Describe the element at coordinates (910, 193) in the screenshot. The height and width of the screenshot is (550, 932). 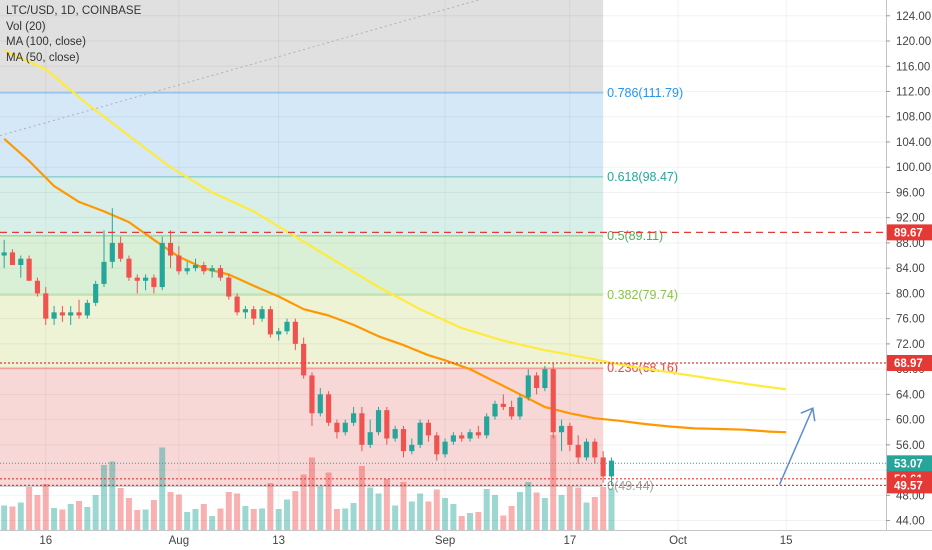
I see `y-tick-label: 96.00` at that location.